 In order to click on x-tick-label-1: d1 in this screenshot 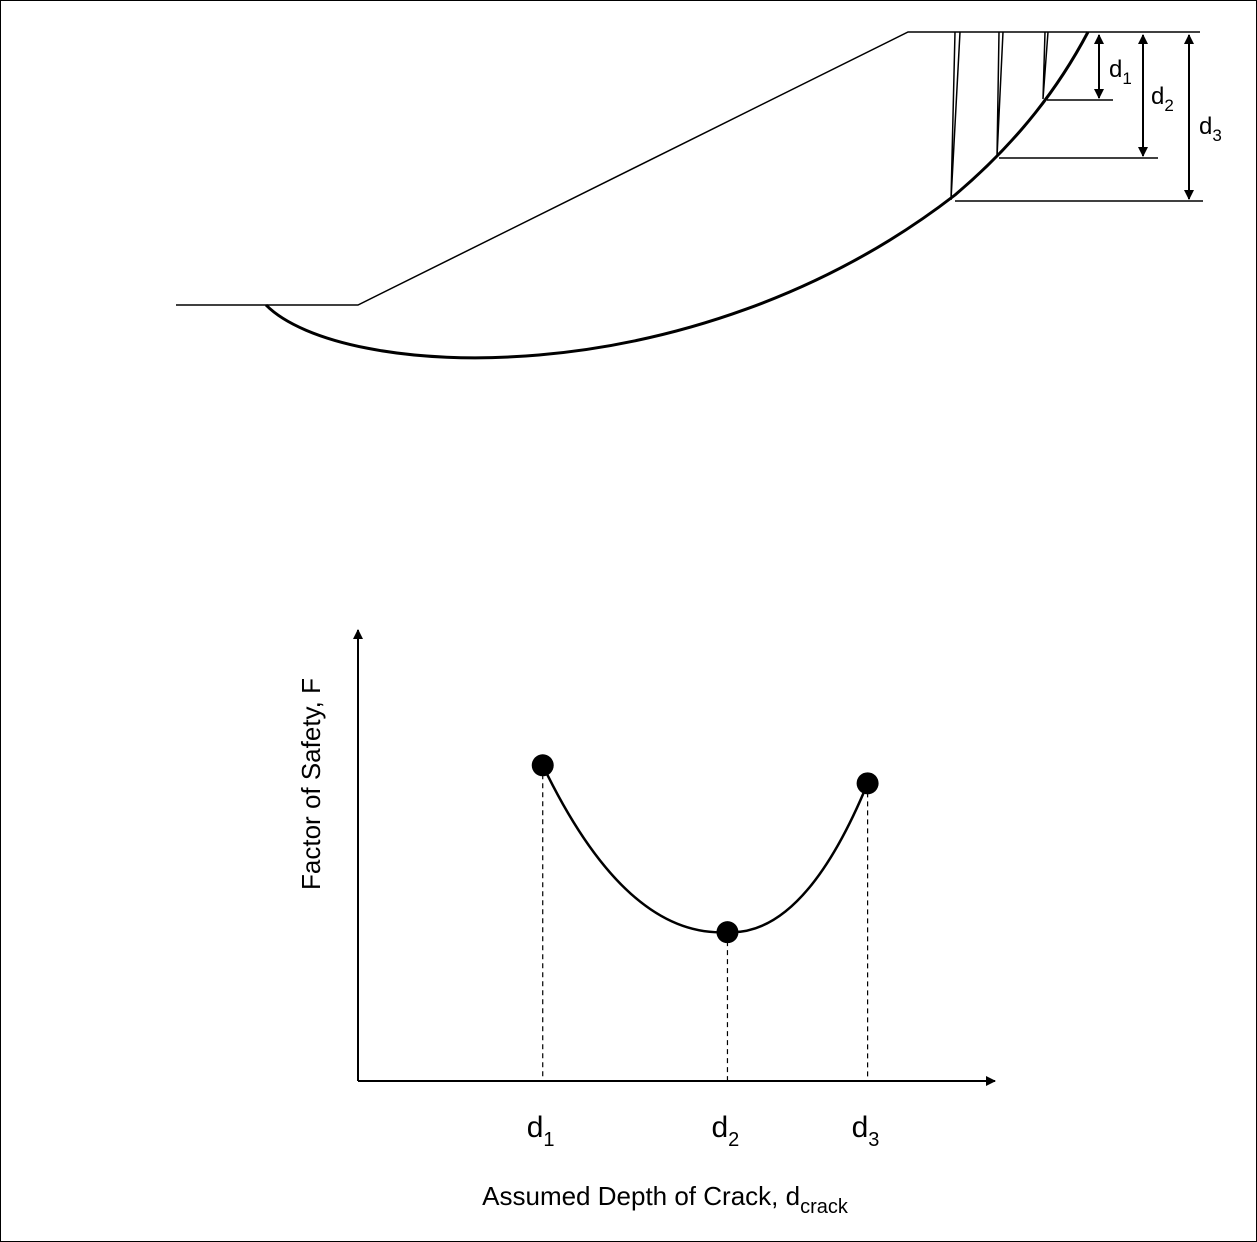, I will do `click(541, 1131)`.